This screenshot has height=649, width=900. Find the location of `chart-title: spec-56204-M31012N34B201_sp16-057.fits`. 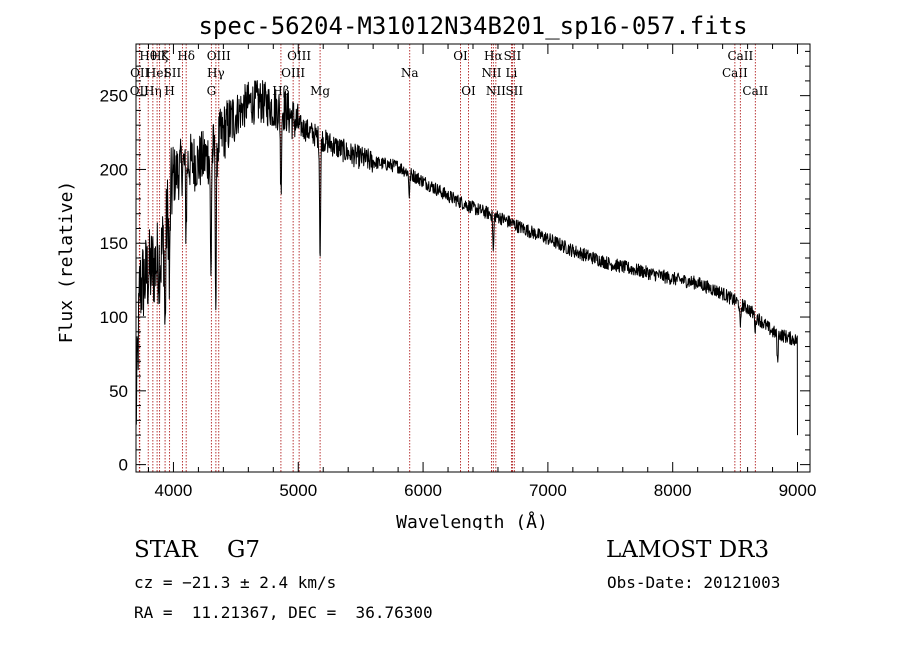

chart-title: spec-56204-M31012N34B201_sp16-057.fits is located at coordinates (472, 26).